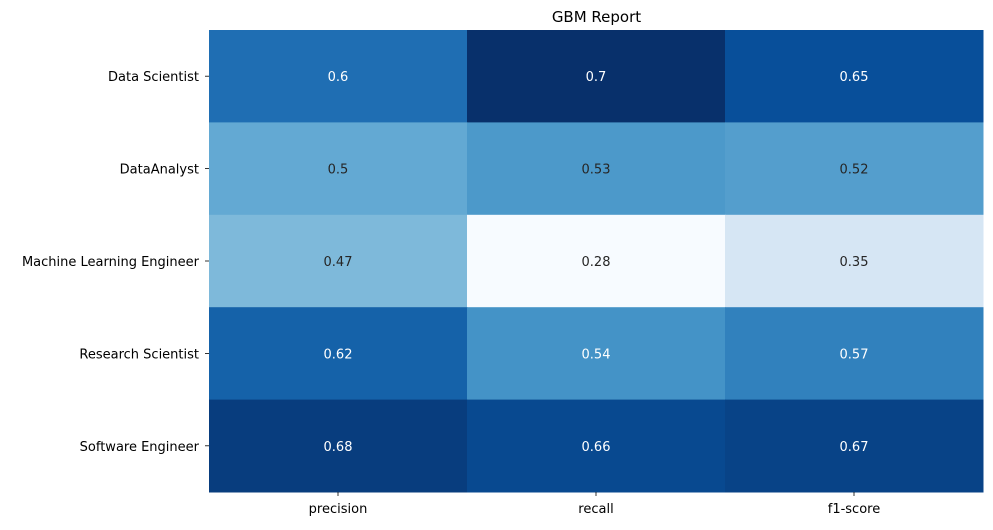 The image size is (993, 530). I want to click on y-tick-label: Software Engineer, so click(140, 447).